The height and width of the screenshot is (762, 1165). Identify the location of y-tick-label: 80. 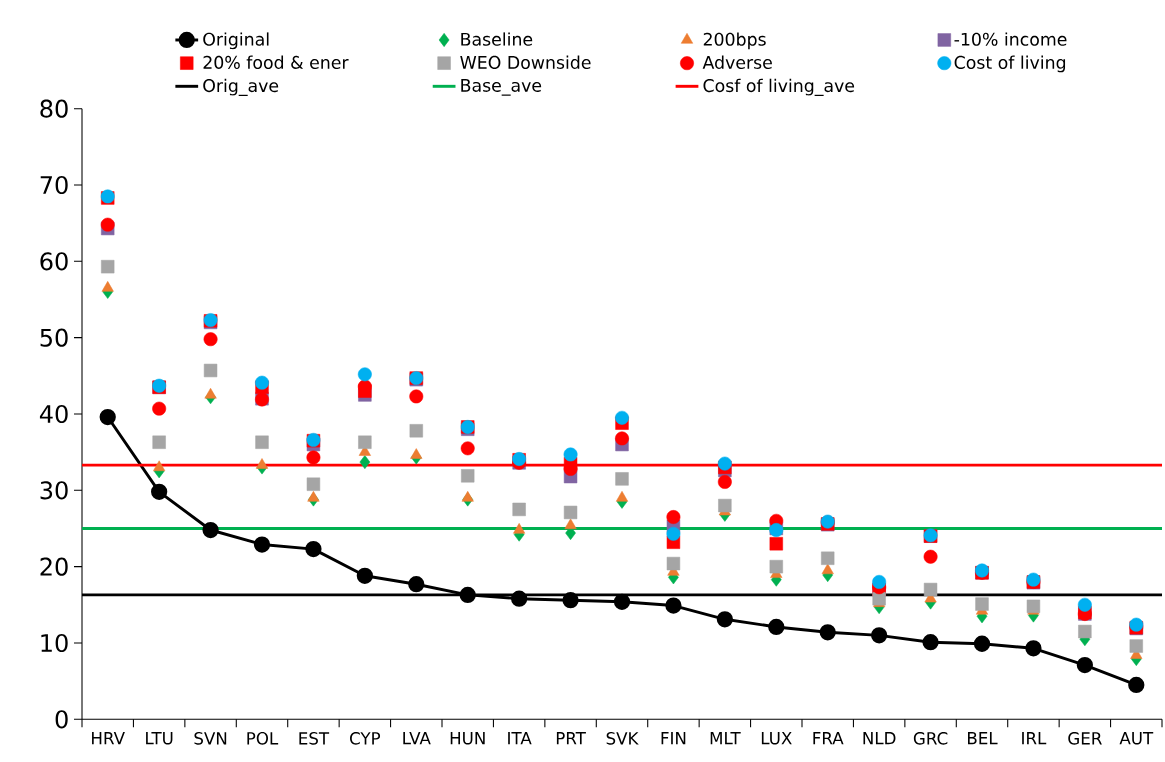
(54, 108).